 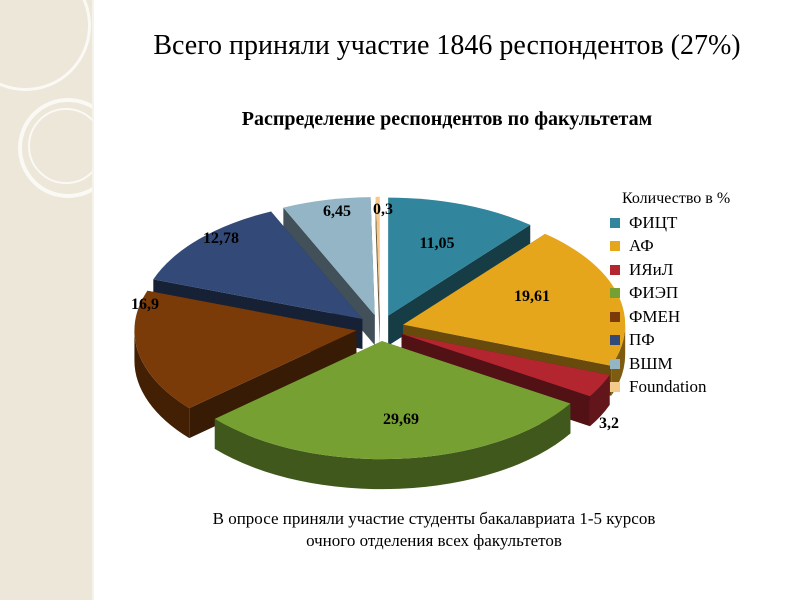 What do you see at coordinates (642, 340) in the screenshot?
I see `legend-label: ПФ` at bounding box center [642, 340].